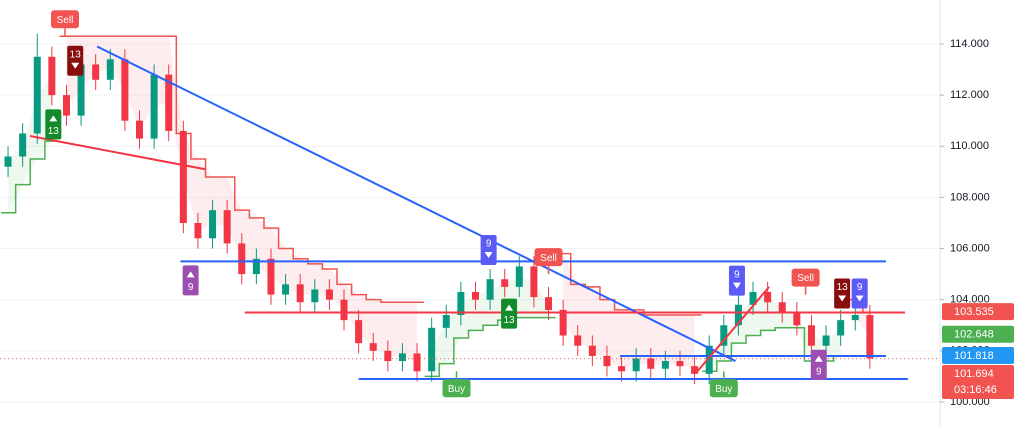  I want to click on signal-label: Buy, so click(723, 389).